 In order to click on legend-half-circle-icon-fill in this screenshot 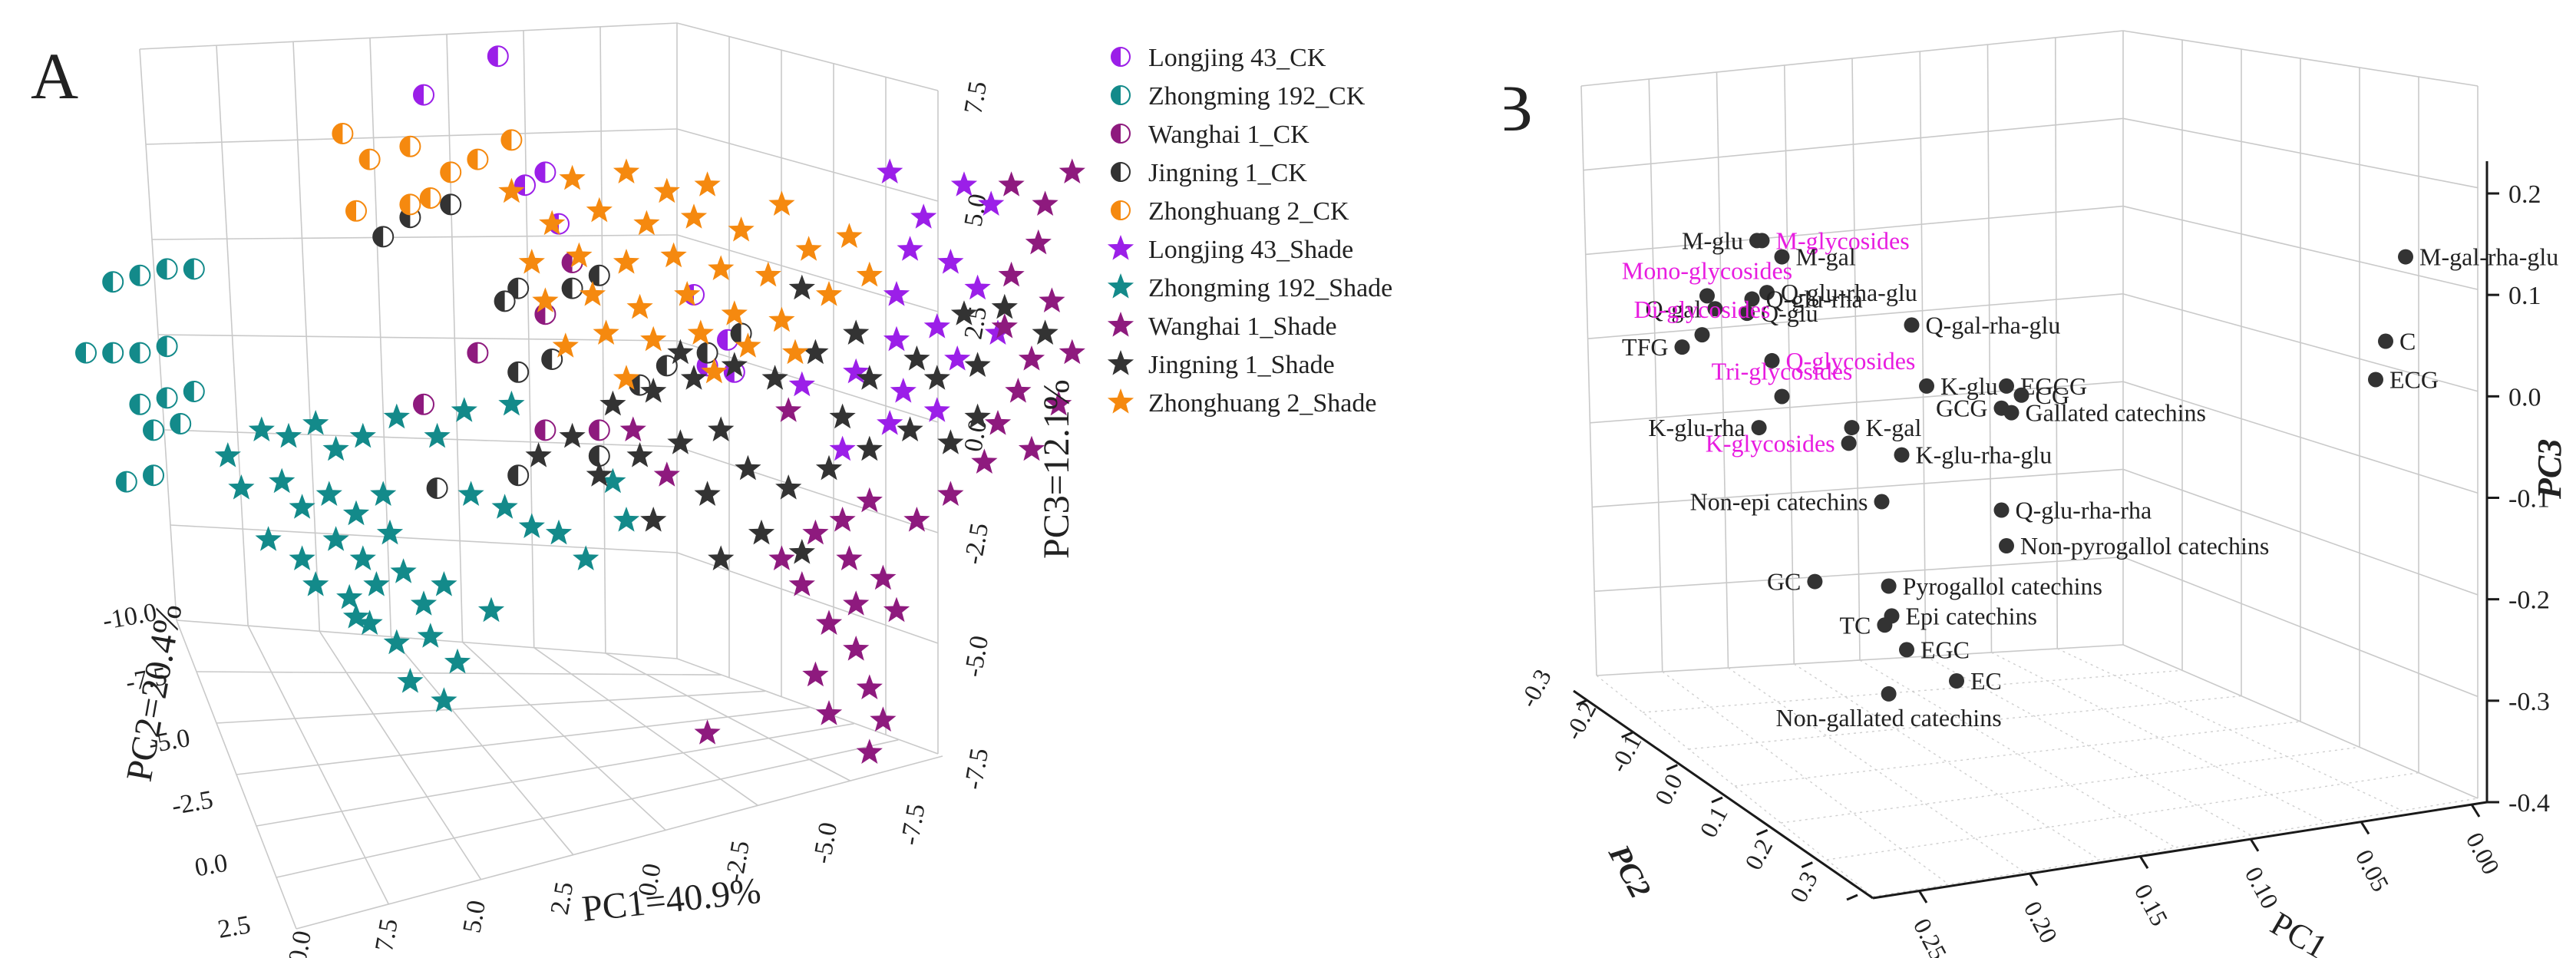, I will do `click(1116, 133)`.